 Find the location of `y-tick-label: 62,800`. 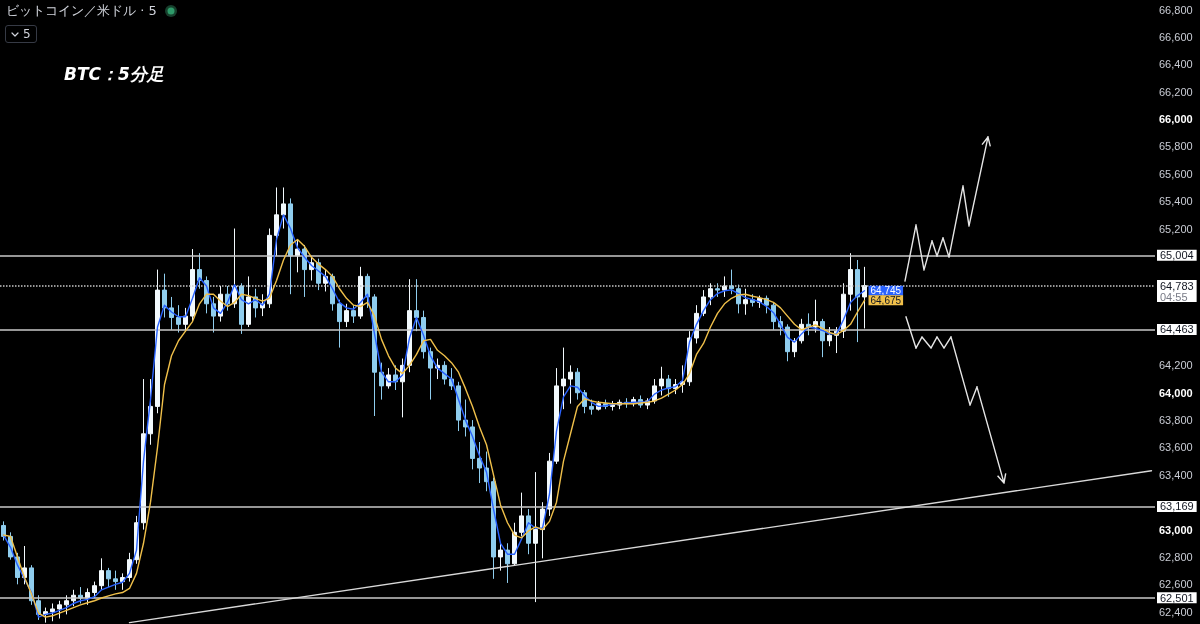

y-tick-label: 62,800 is located at coordinates (1176, 556).